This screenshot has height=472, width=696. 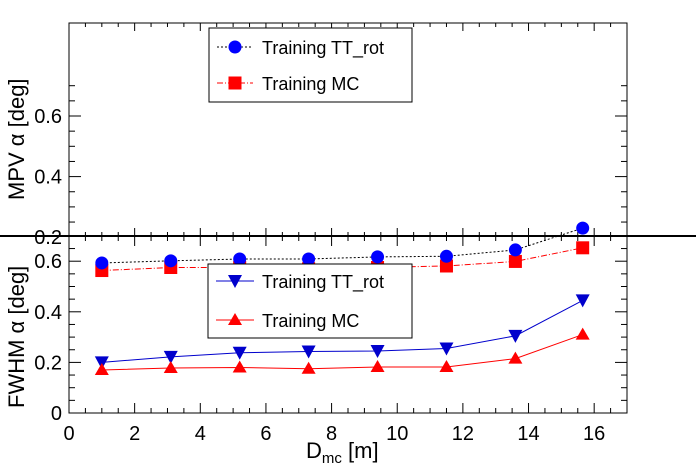 What do you see at coordinates (235, 281) in the screenshot?
I see `bottom-legend-marker-tt` at bounding box center [235, 281].